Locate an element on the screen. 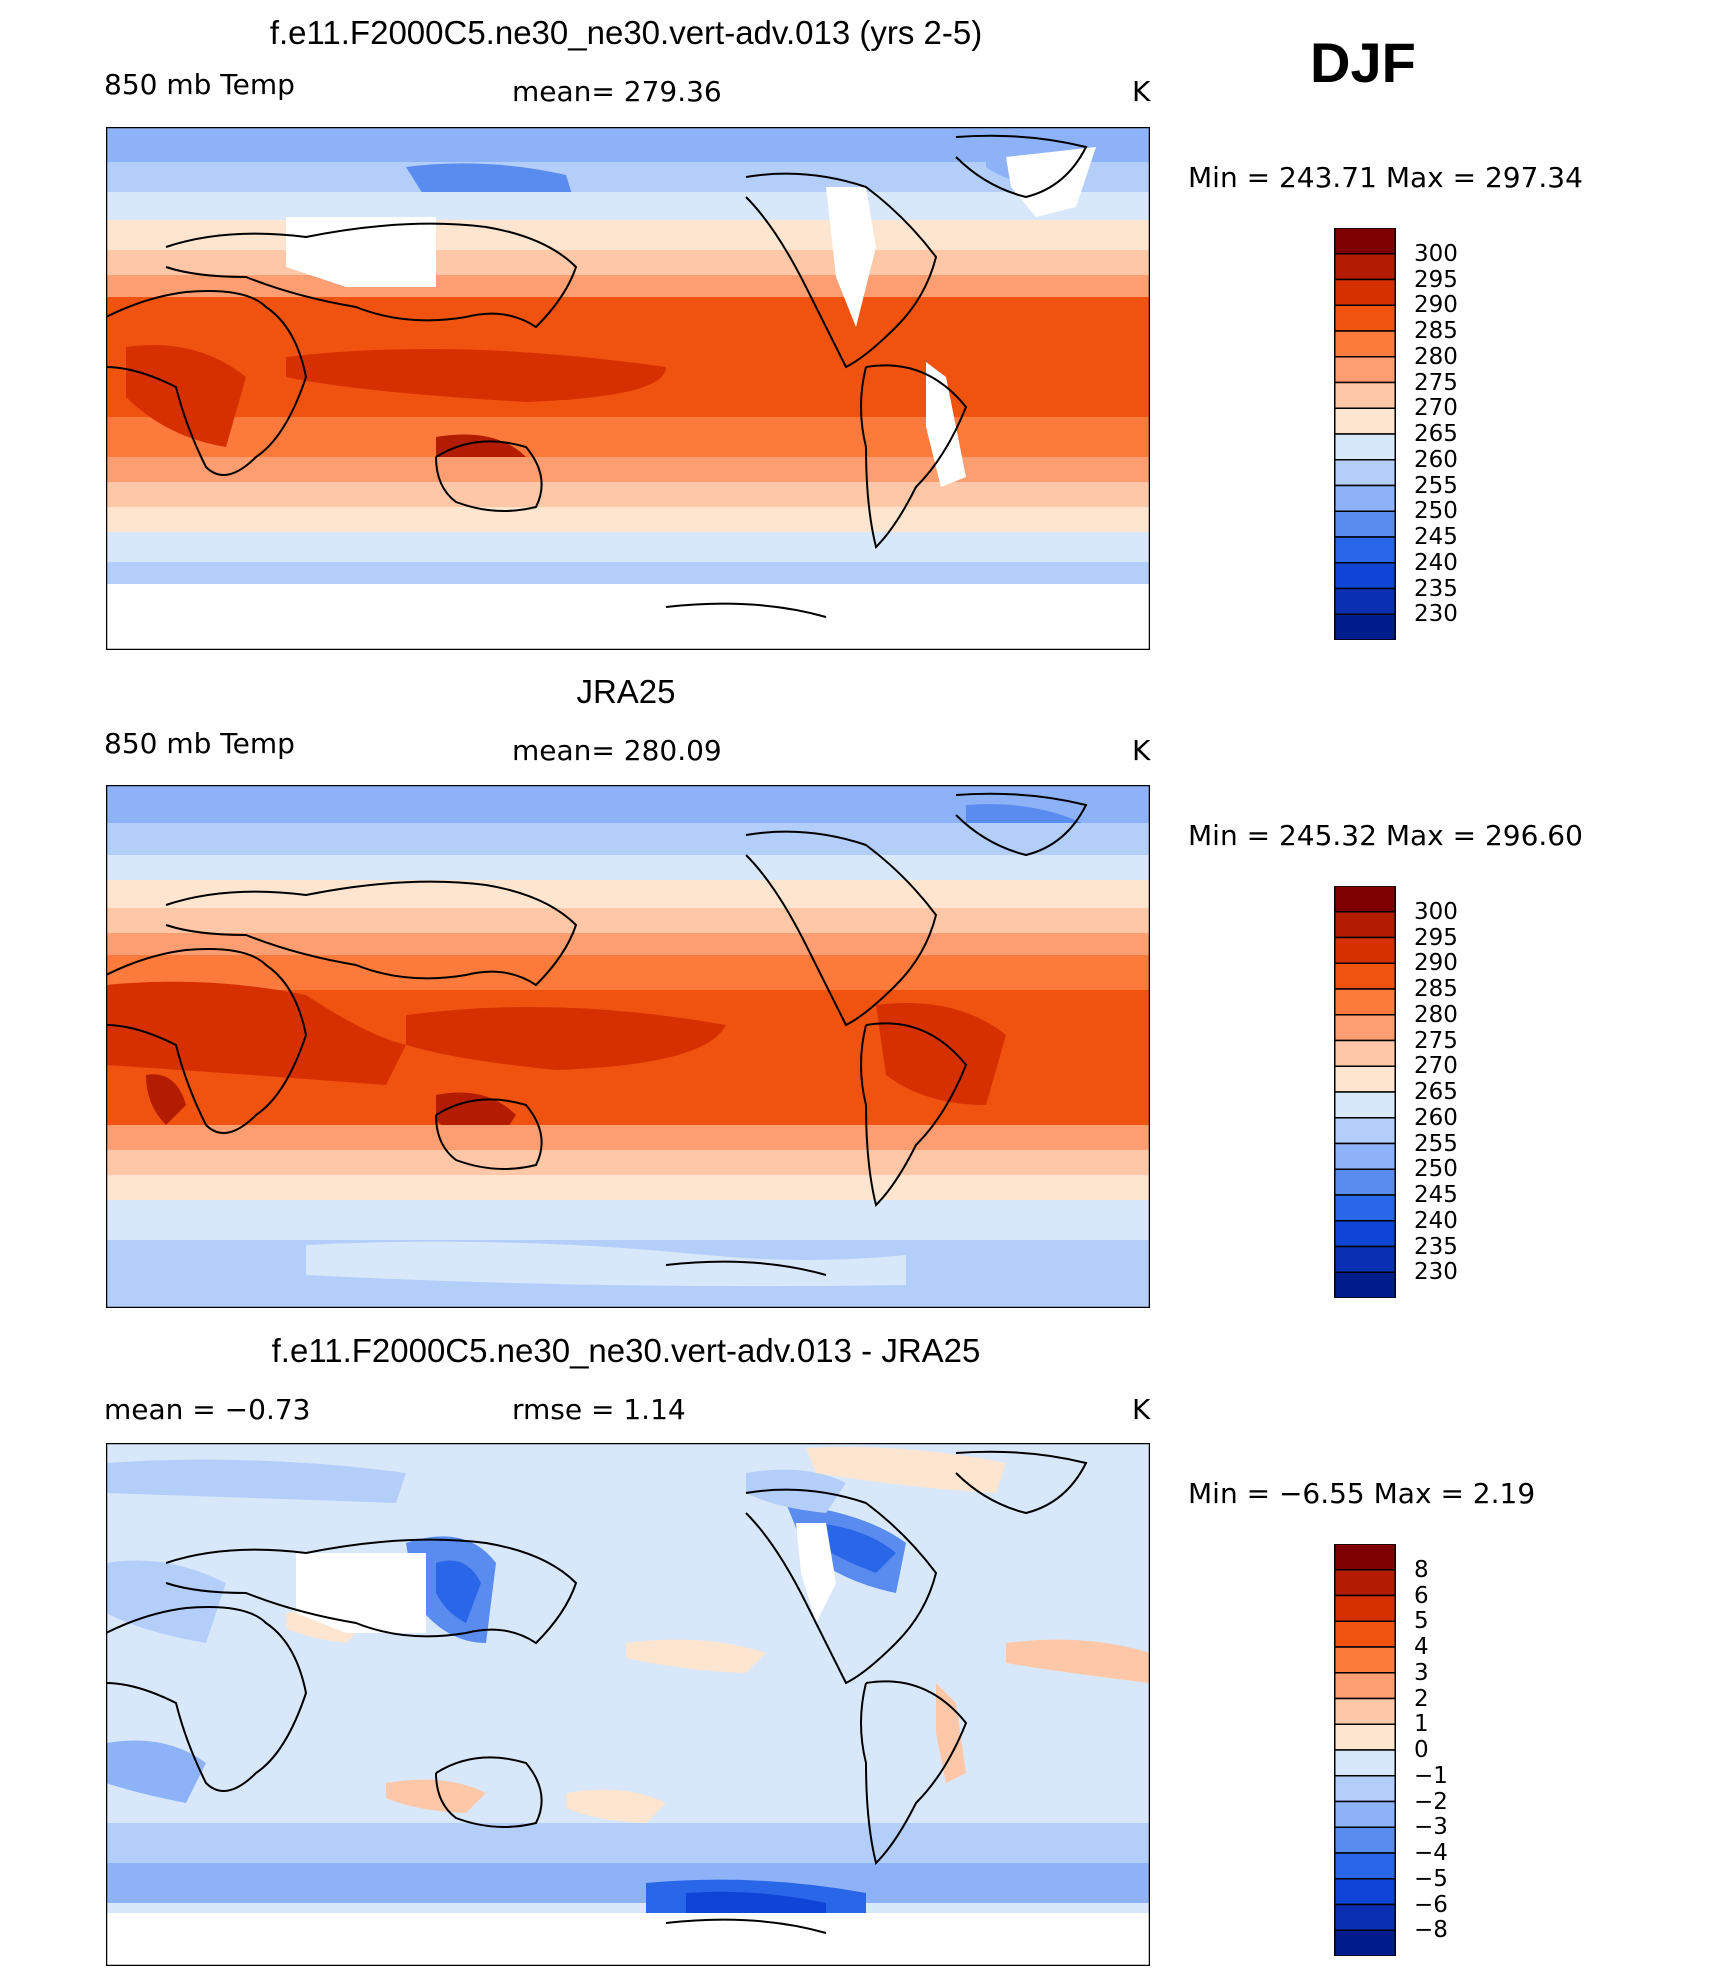 Image resolution: width=1710 pixels, height=1975 pixels. colorbar-label: 235 is located at coordinates (1436, 588).